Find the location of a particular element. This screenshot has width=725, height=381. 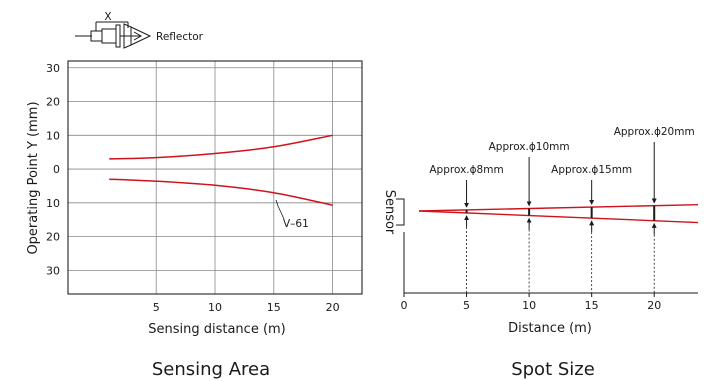

sensing-area-x-axis-label: Sensing distance (m) is located at coordinates (217, 329).